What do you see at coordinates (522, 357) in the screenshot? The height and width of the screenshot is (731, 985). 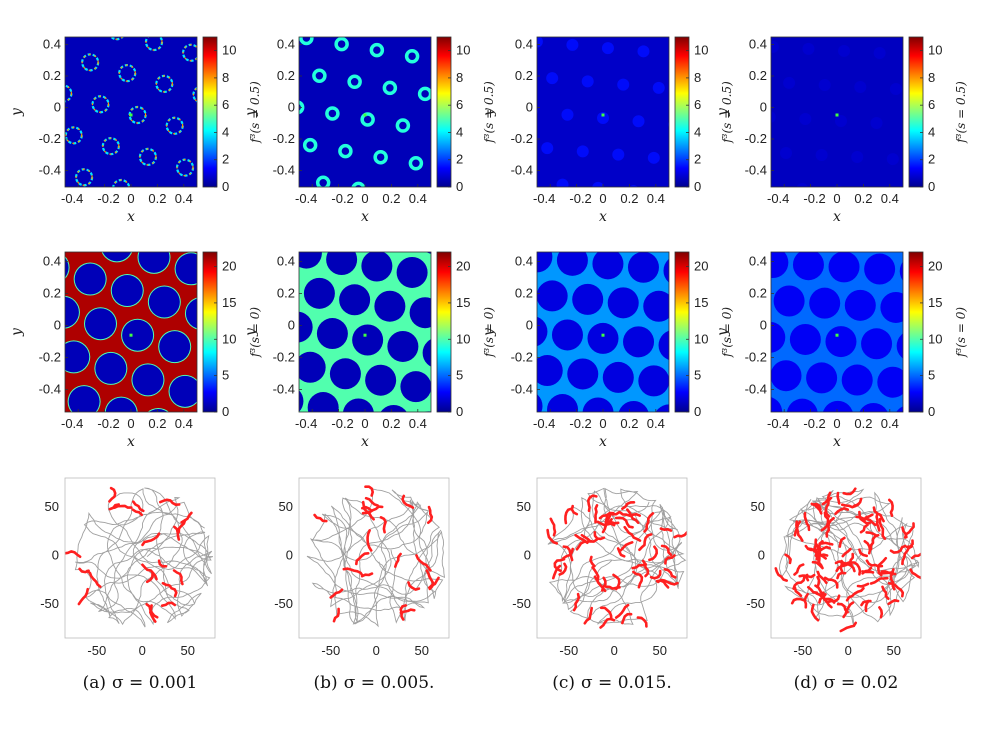 I see `y-tick-label: -0.2` at bounding box center [522, 357].